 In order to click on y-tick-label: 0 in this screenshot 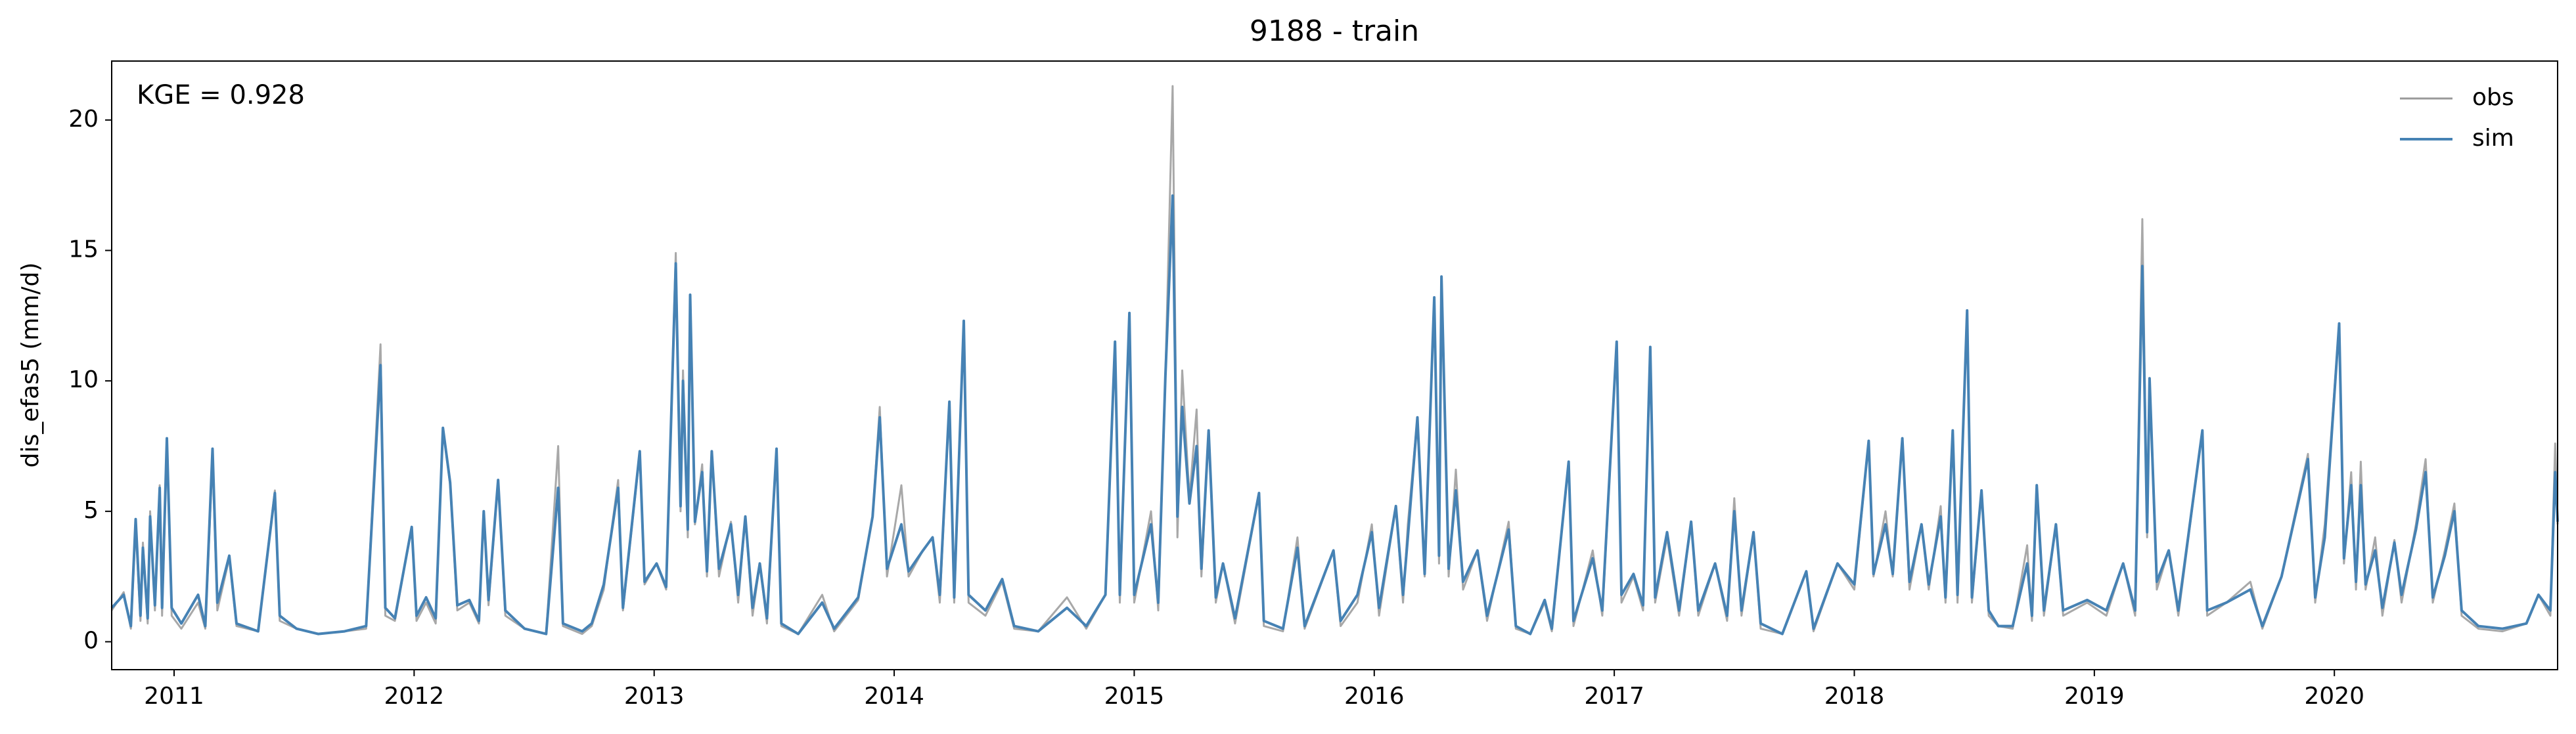, I will do `click(91, 640)`.